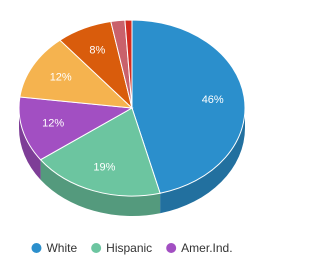  Describe the element at coordinates (97, 51) in the screenshot. I see `value-label: 8%` at that location.